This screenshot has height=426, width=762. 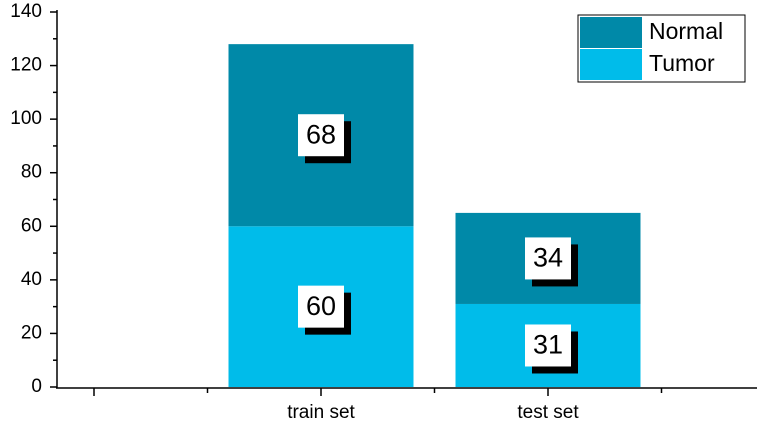 I want to click on y-tick-label: 80, so click(x=31, y=172).